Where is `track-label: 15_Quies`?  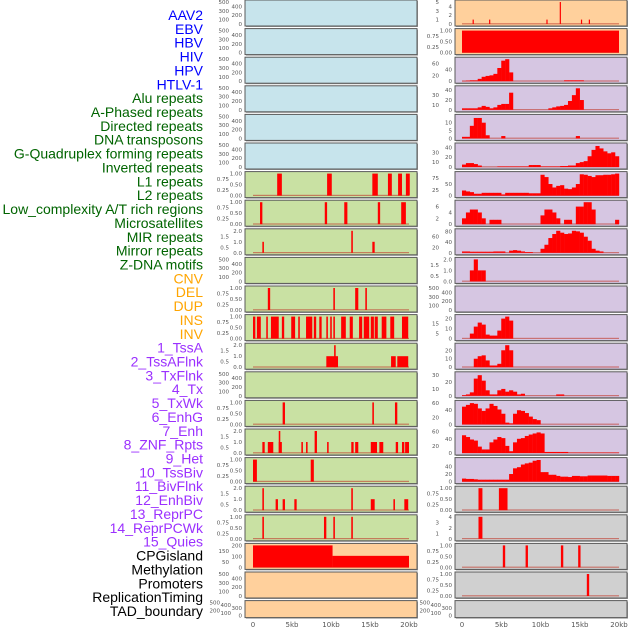 track-label: 15_Quies is located at coordinates (173, 542).